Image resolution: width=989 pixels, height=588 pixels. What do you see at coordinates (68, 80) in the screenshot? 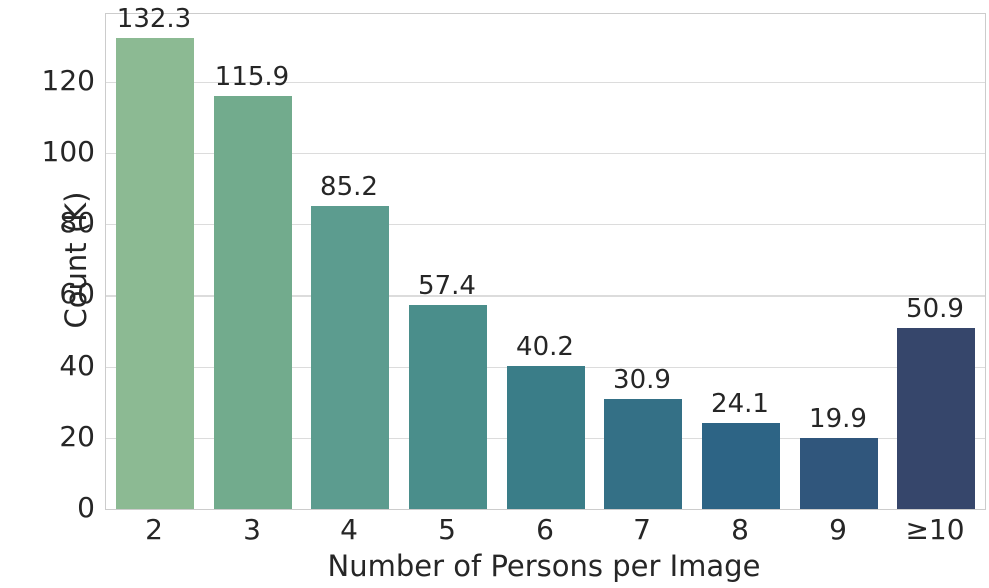
I see `y-tick-label-120: 120` at bounding box center [68, 80].